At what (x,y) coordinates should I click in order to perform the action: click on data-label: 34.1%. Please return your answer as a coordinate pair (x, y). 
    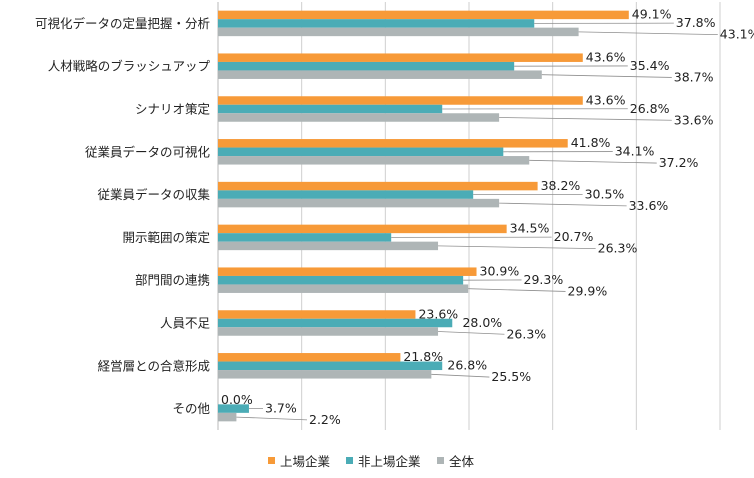
    Looking at the image, I should click on (635, 151).